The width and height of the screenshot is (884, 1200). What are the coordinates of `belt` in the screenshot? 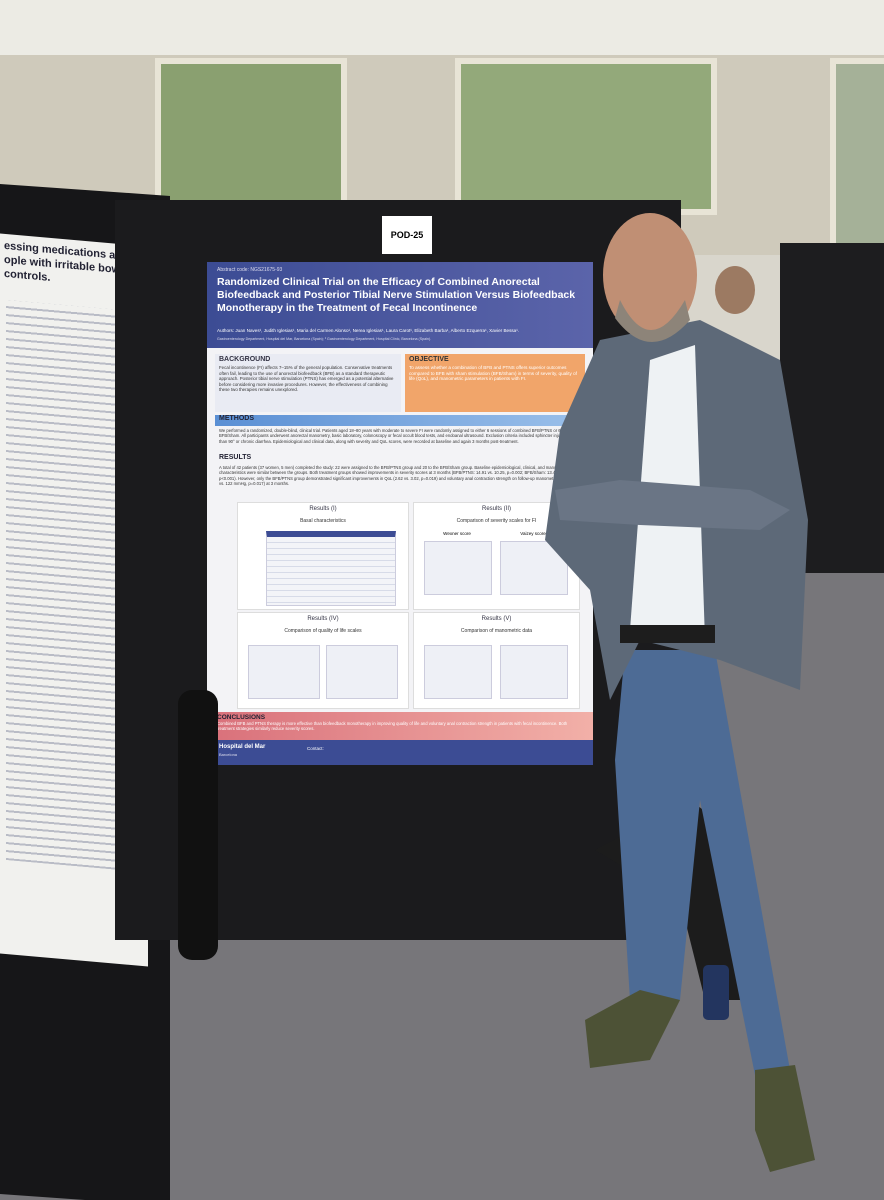 It's located at (667, 634).